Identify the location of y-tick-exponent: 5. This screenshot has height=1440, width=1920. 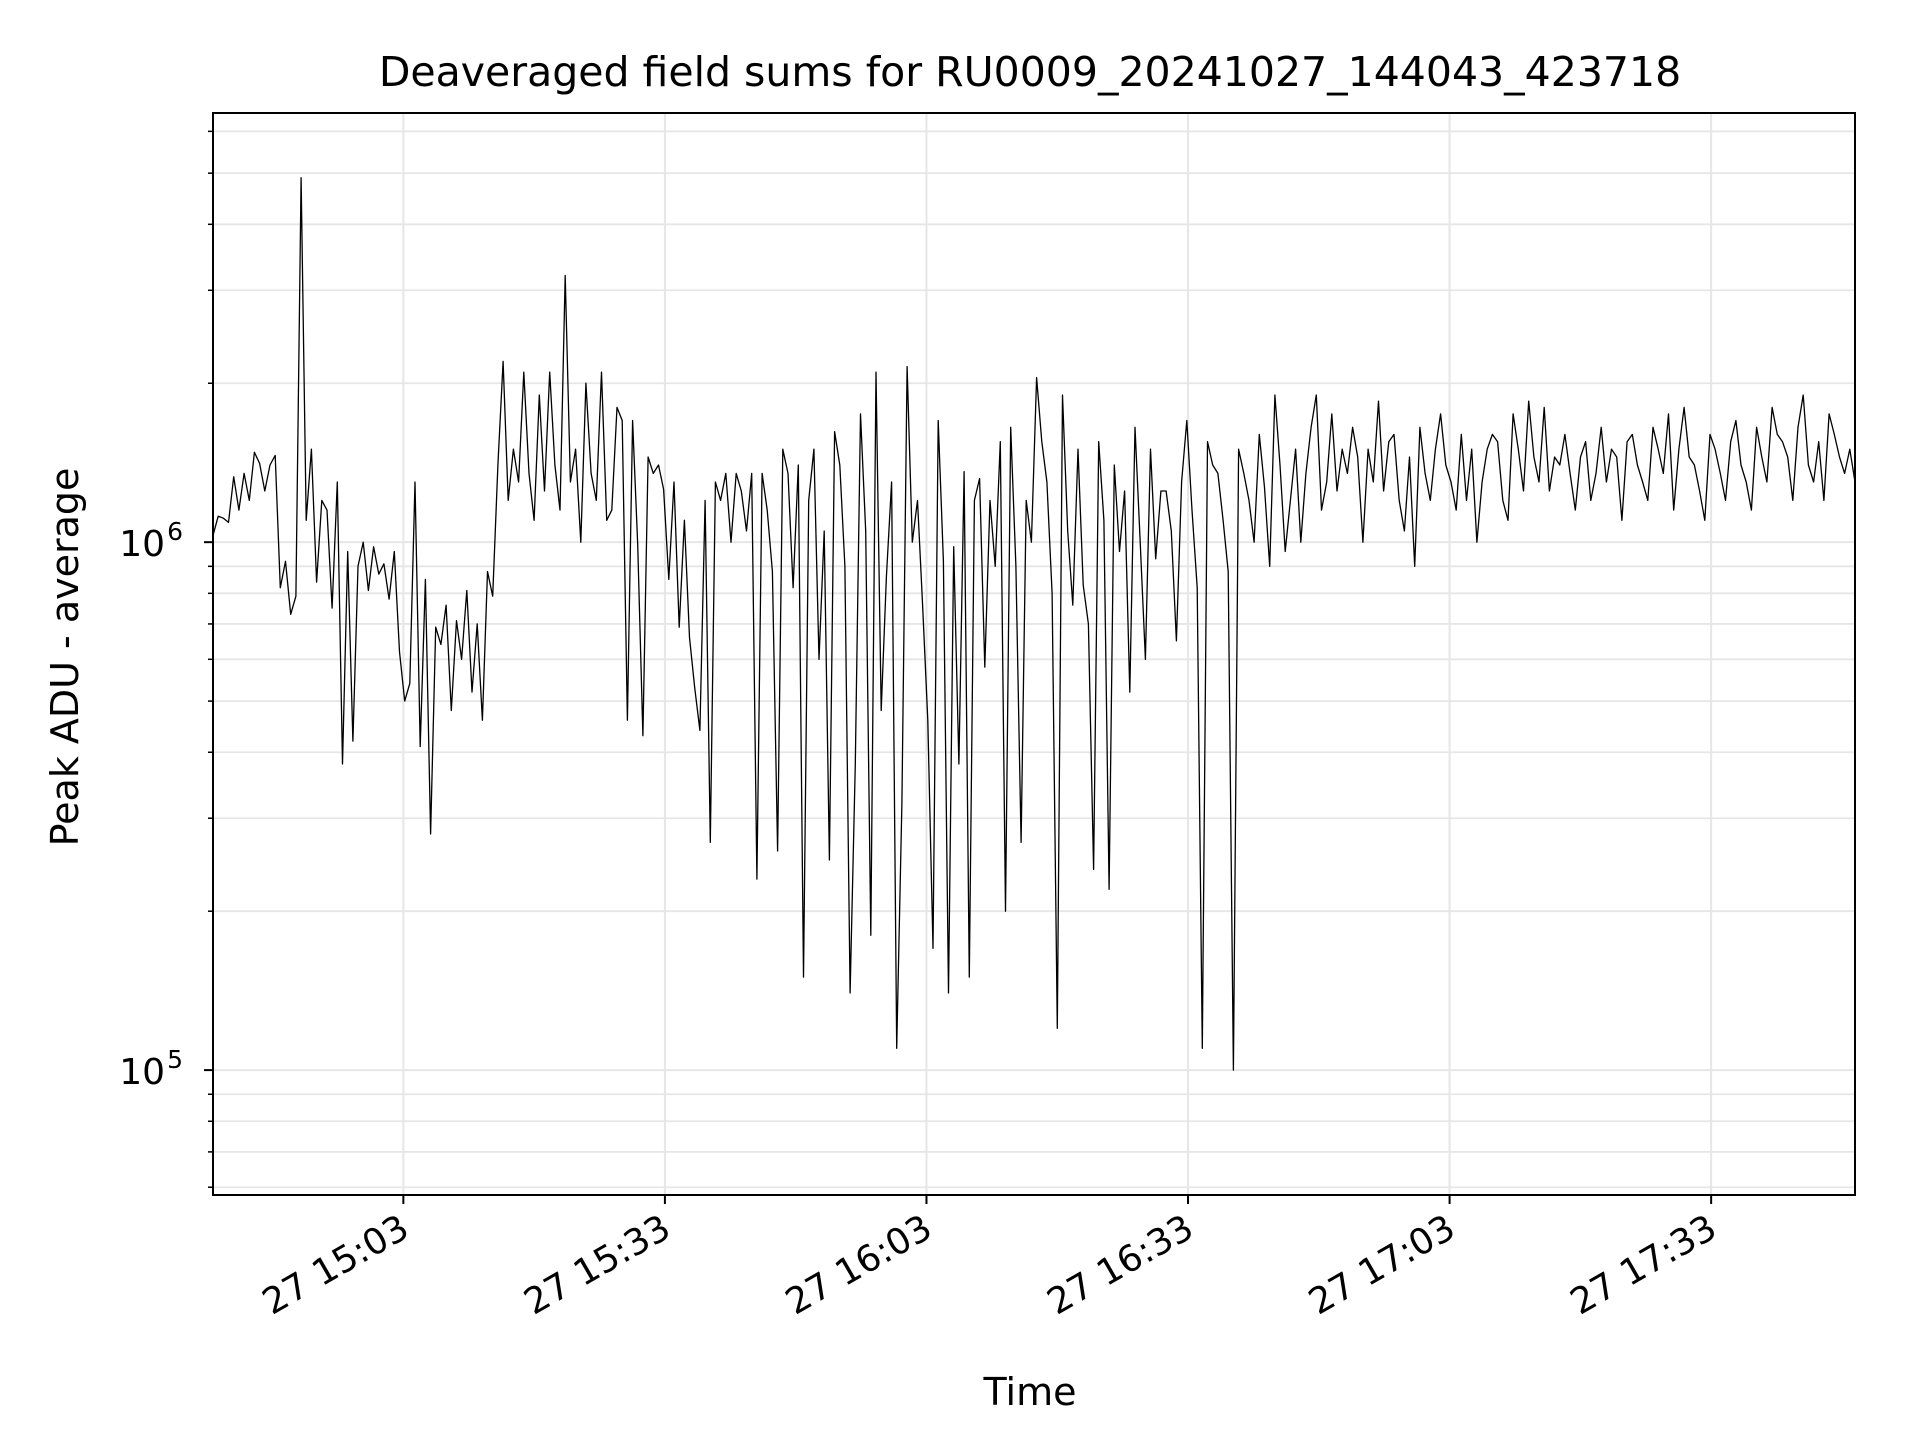
(175, 1059).